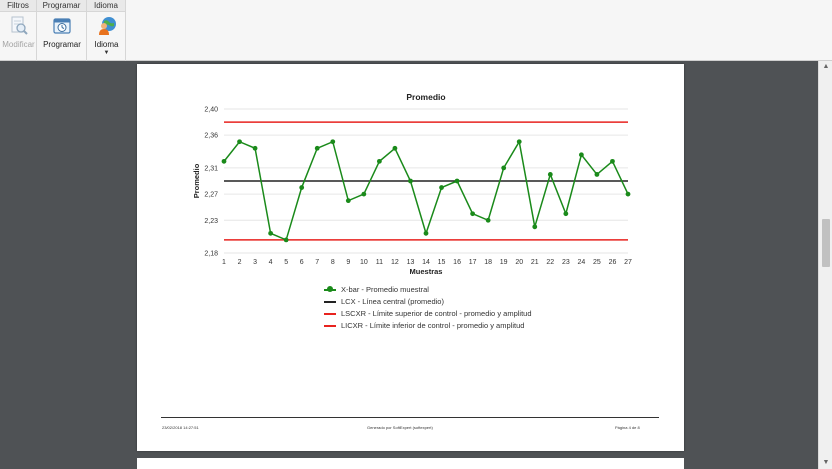  I want to click on x-tick-label: 23, so click(566, 262).